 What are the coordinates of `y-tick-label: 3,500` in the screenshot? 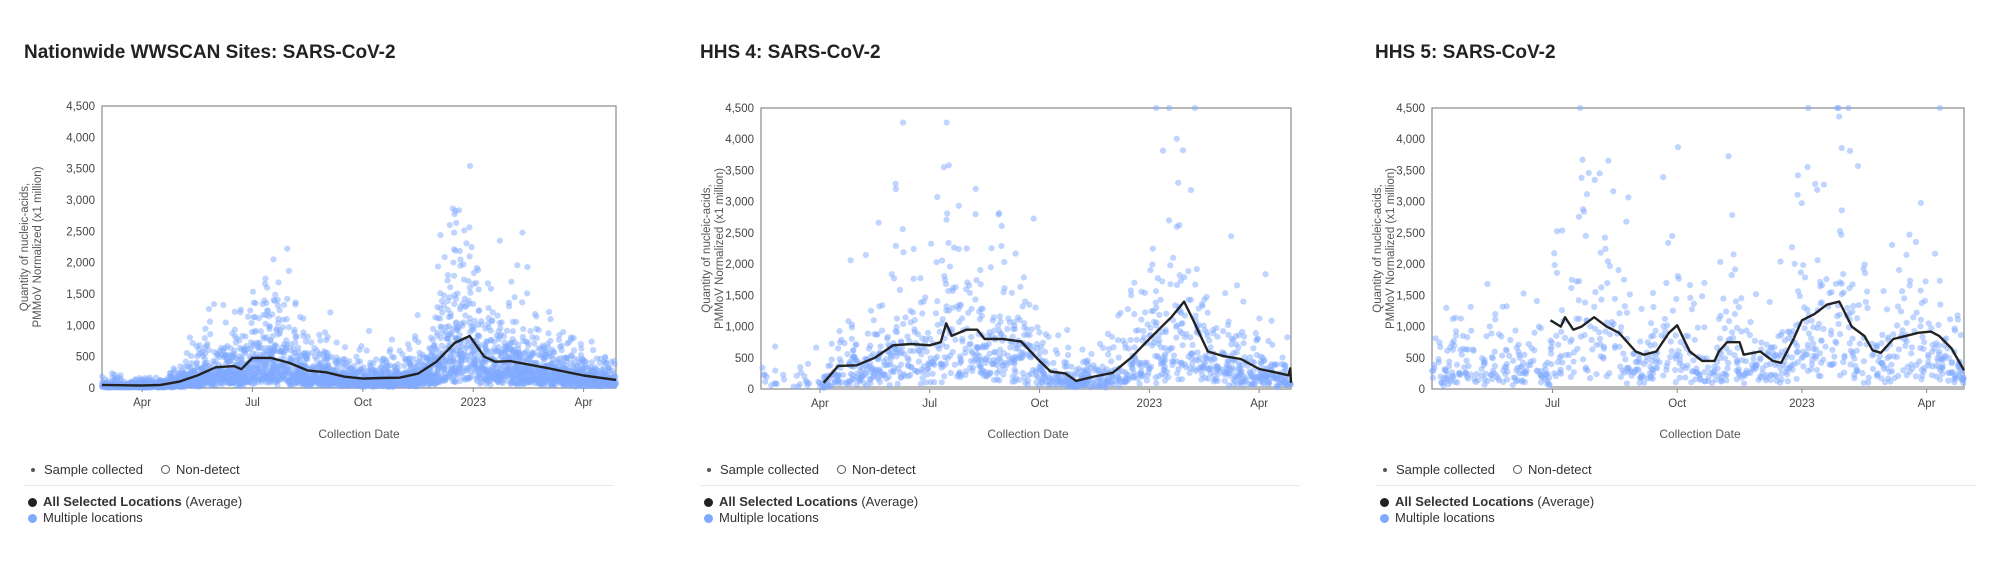 It's located at (80, 170).